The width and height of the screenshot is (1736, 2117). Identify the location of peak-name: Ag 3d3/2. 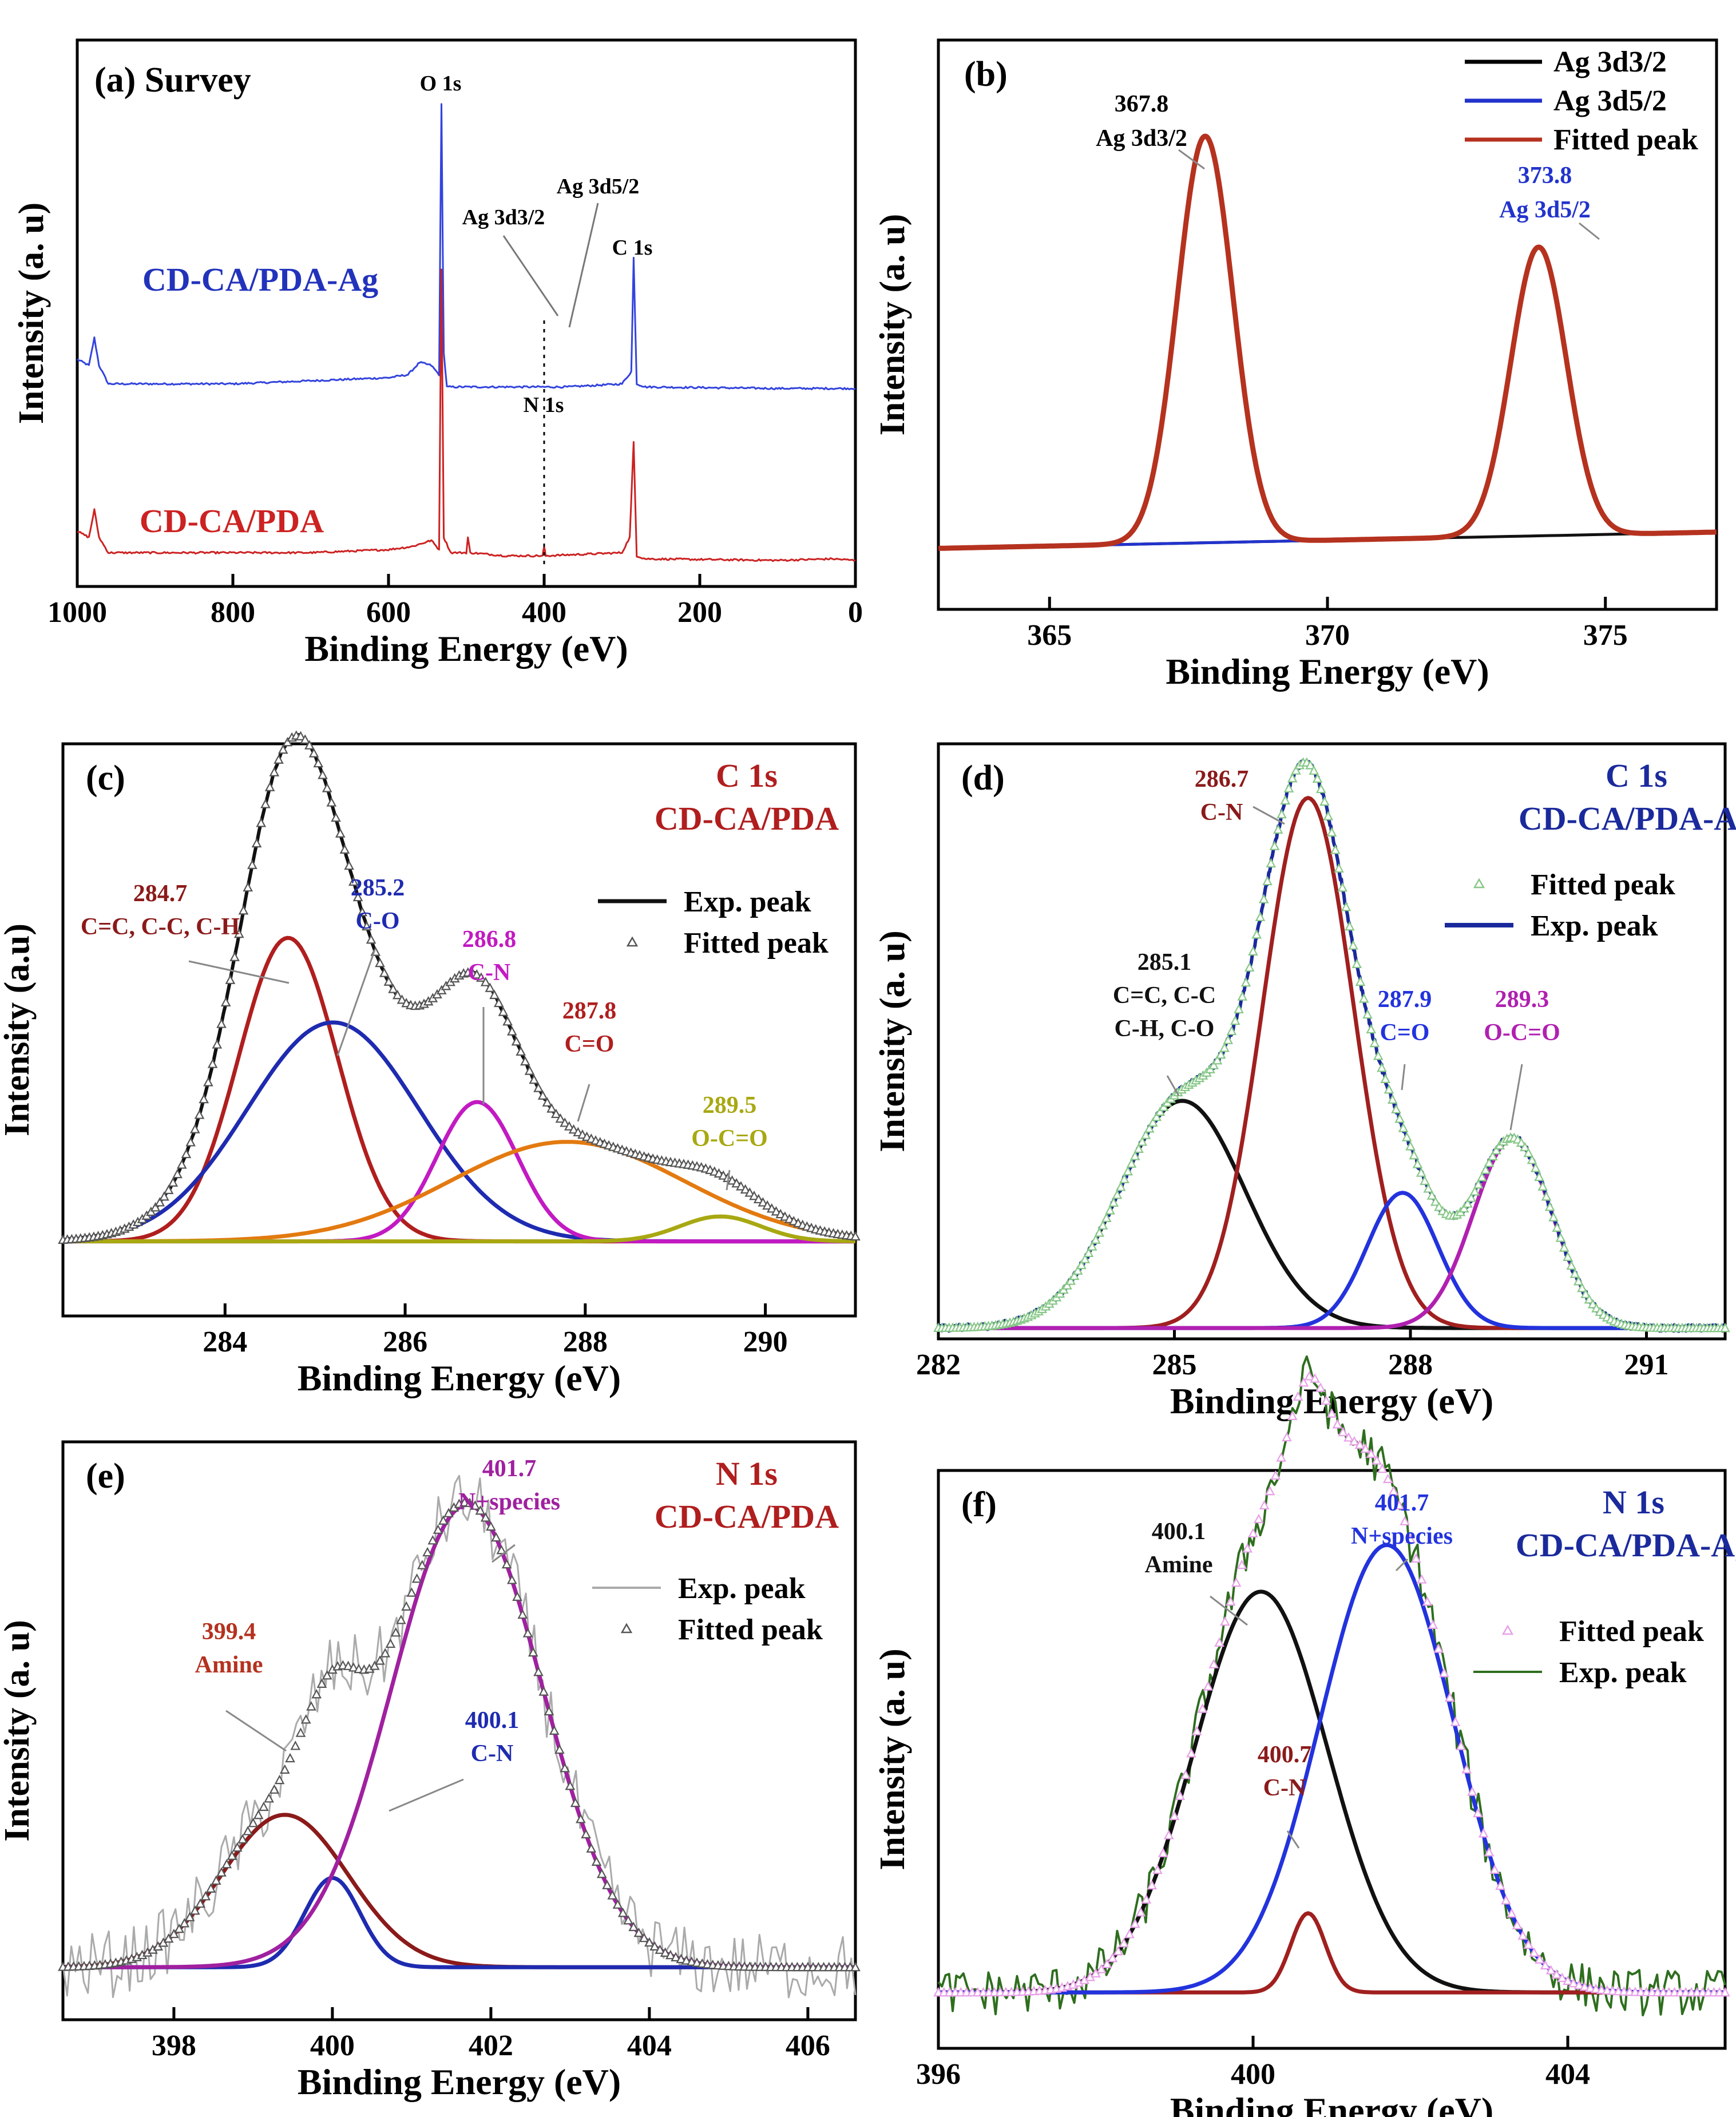
(1141, 139).